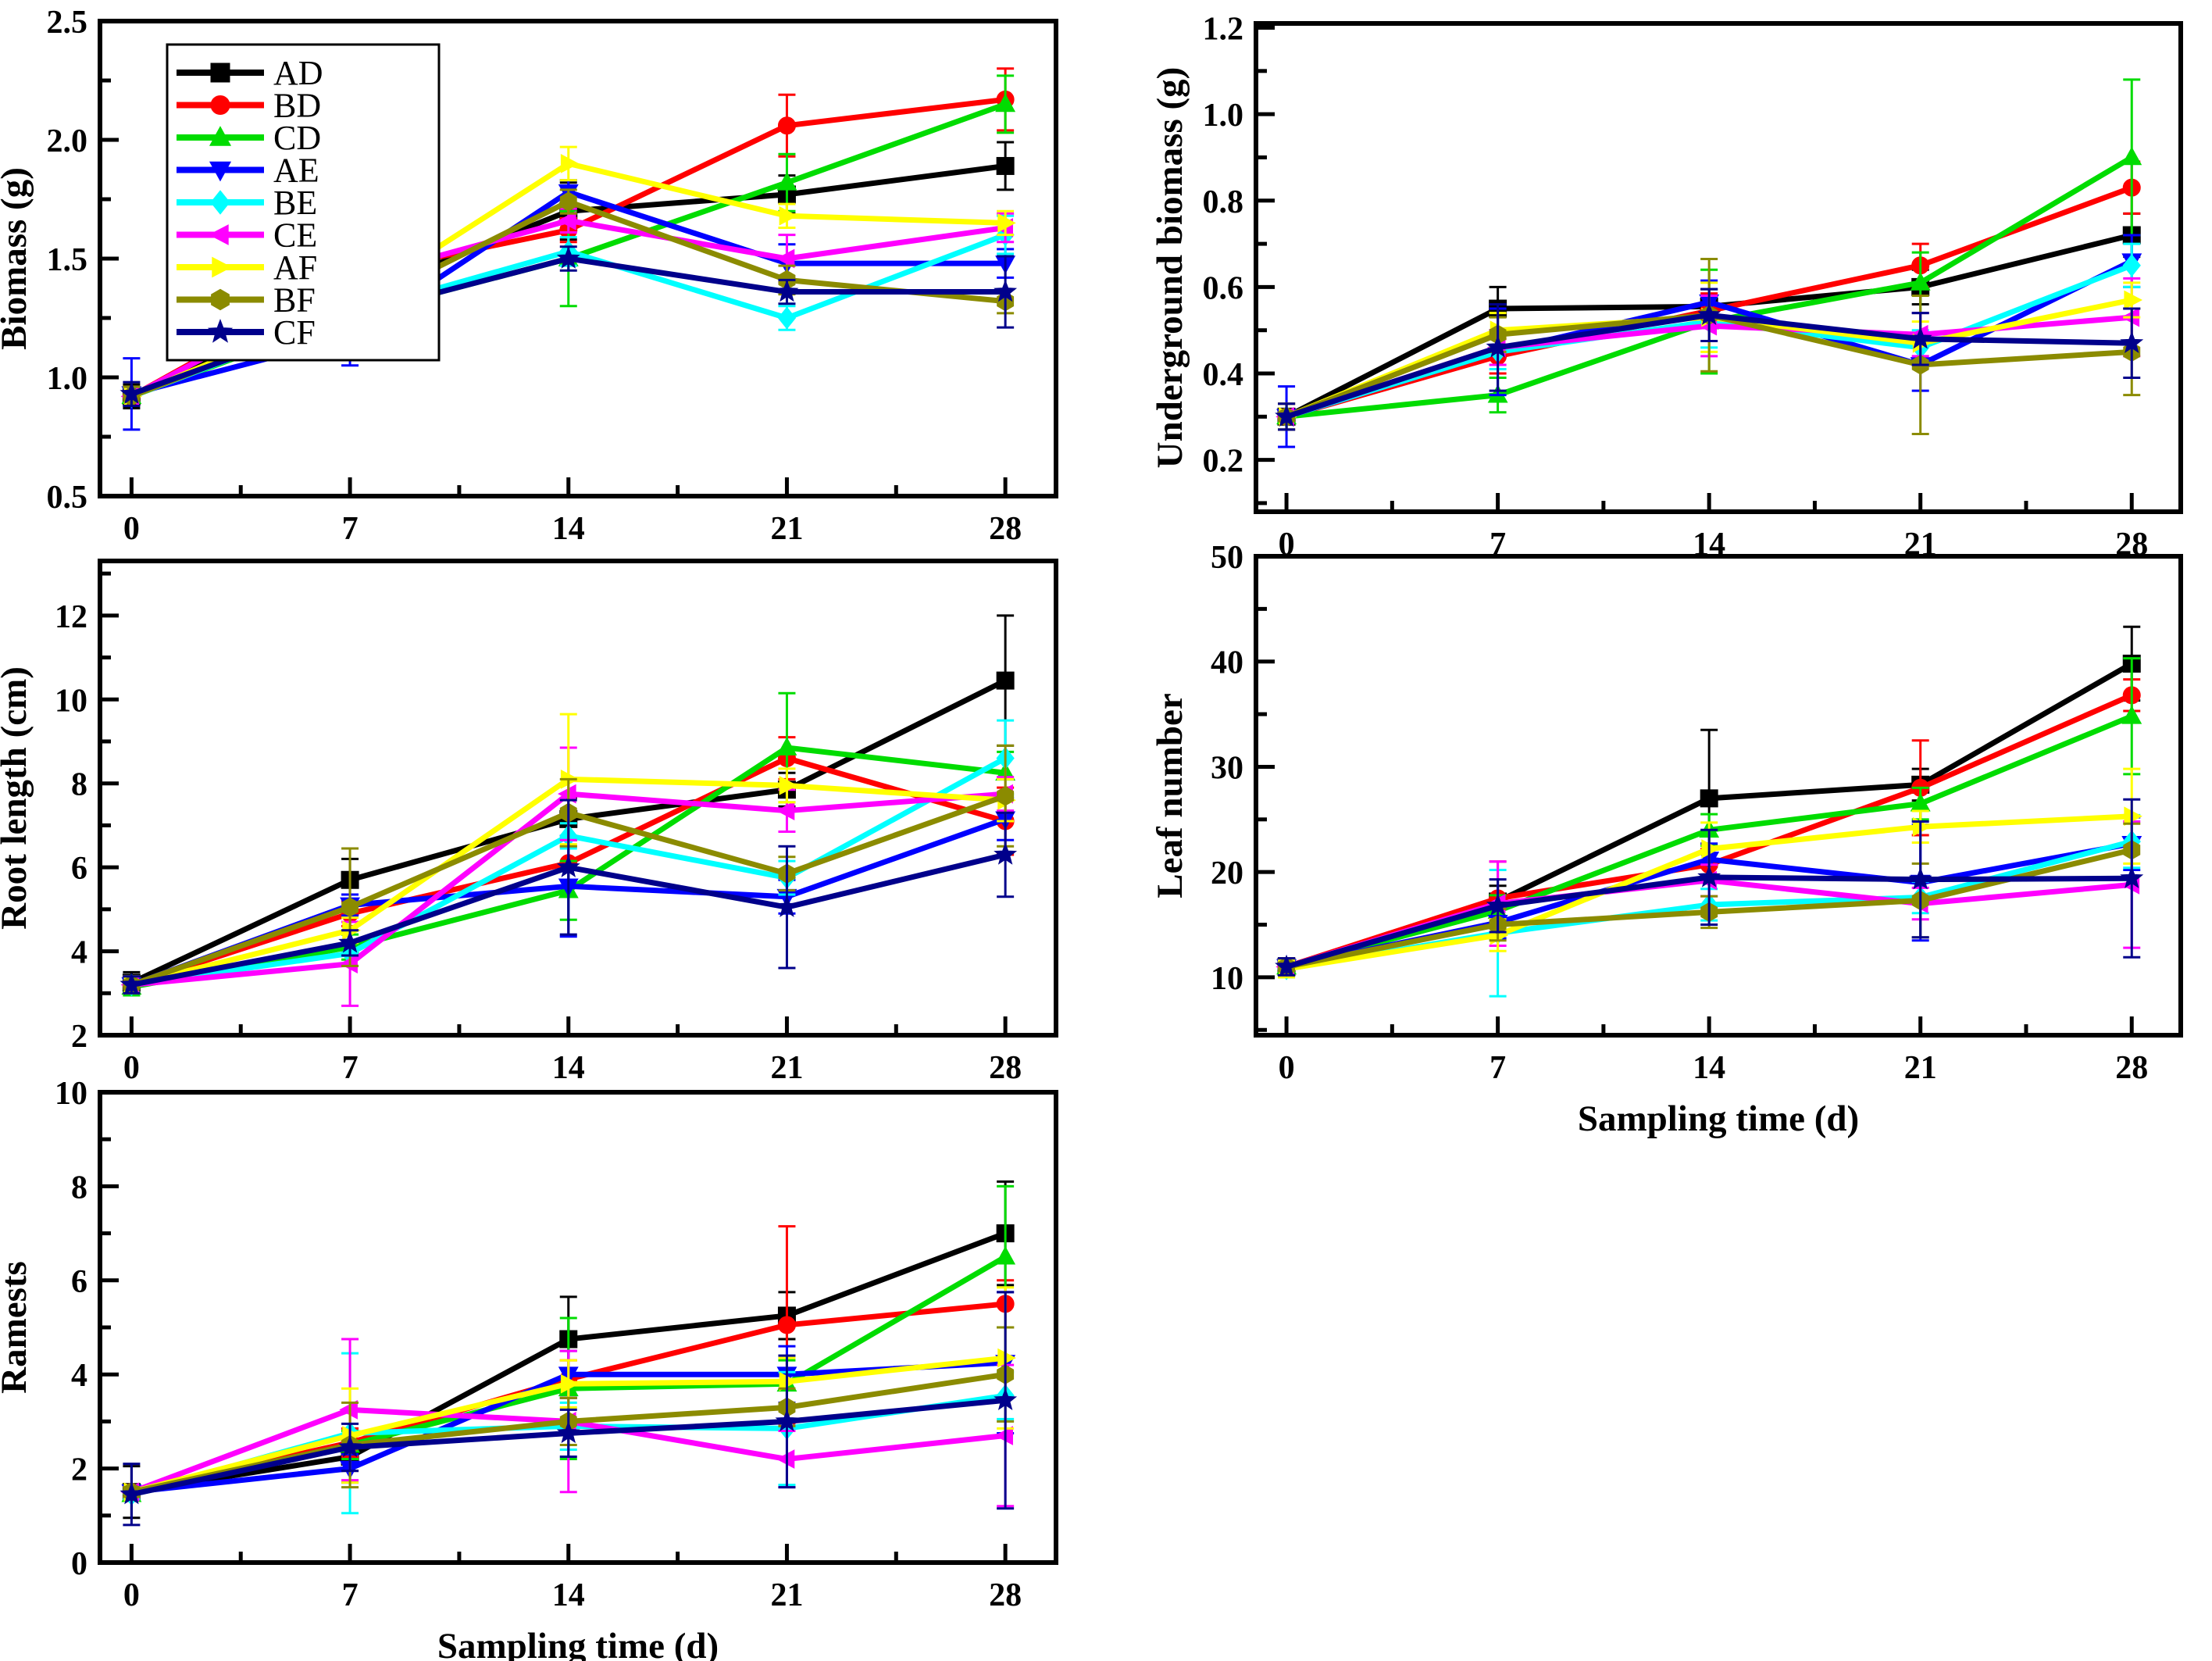 The height and width of the screenshot is (1661, 2212). I want to click on y-tick-label: 40, so click(1227, 663).